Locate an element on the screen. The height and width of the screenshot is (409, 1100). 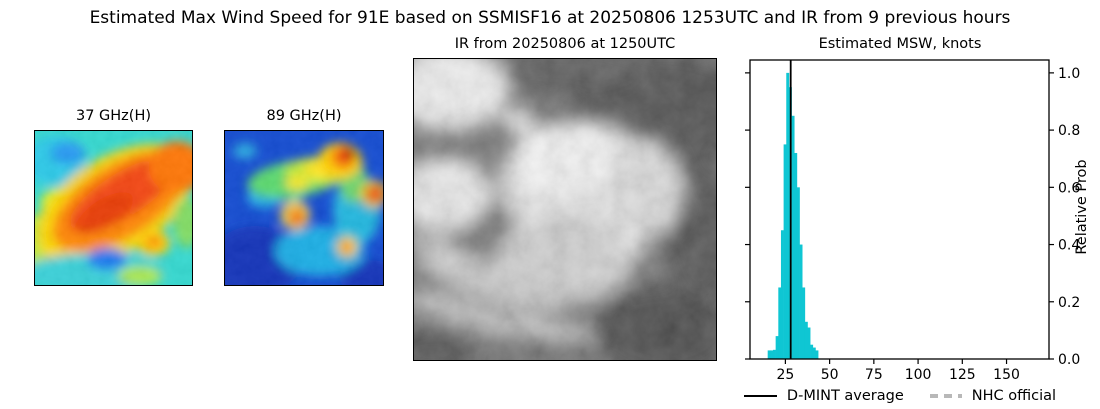
nhc-dash-sample is located at coordinates (945, 396).